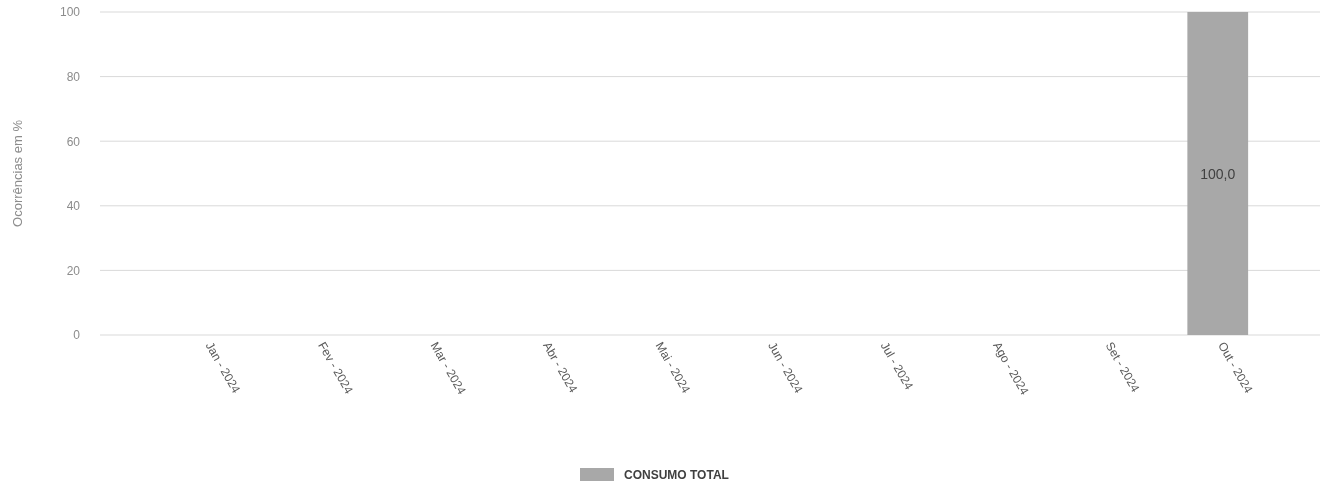 This screenshot has height=488, width=1340. What do you see at coordinates (73, 206) in the screenshot?
I see `y-tick-label: 40` at bounding box center [73, 206].